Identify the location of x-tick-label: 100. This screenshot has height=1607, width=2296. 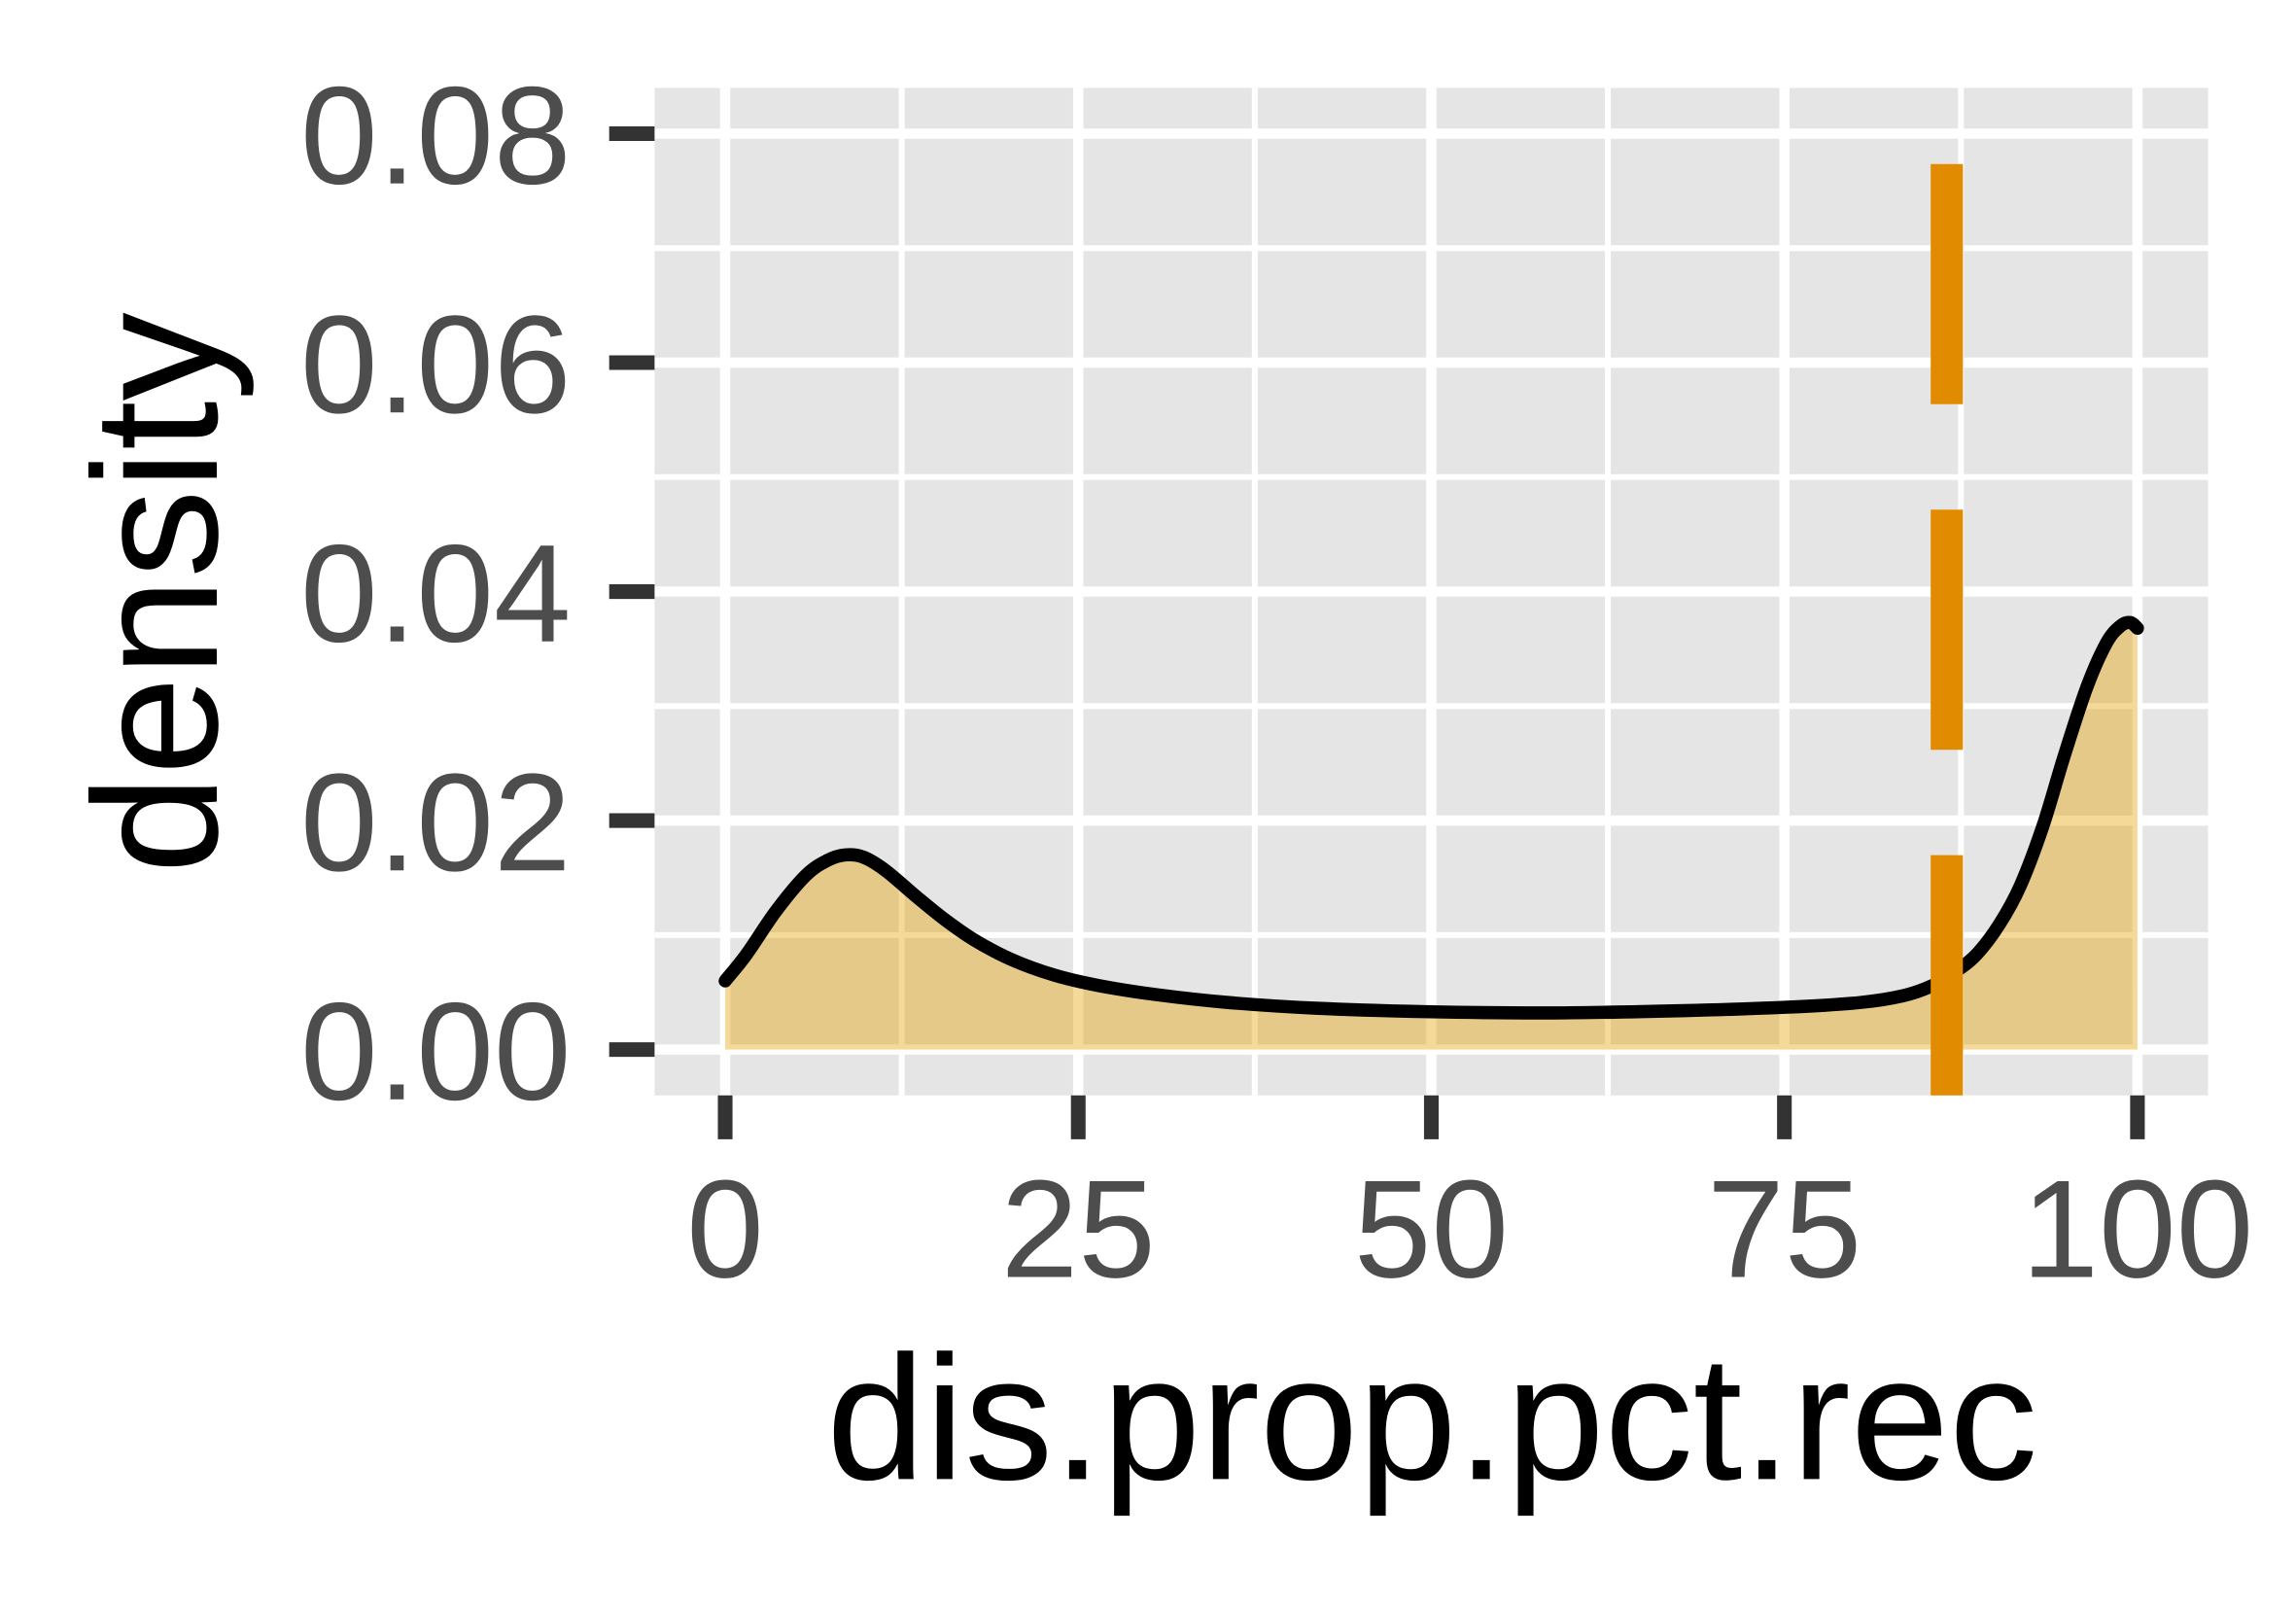
(2138, 1229).